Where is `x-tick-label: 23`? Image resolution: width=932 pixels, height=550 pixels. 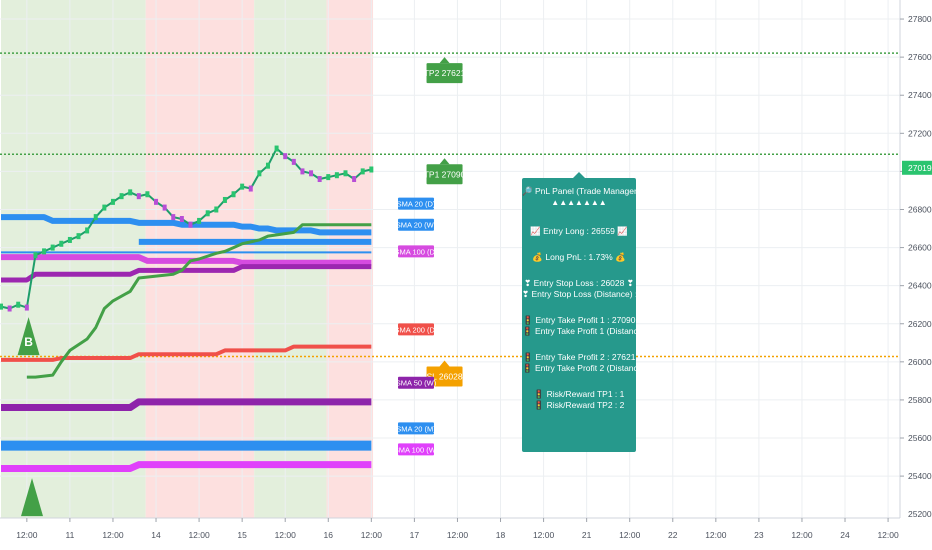
x-tick-label: 23 is located at coordinates (759, 535).